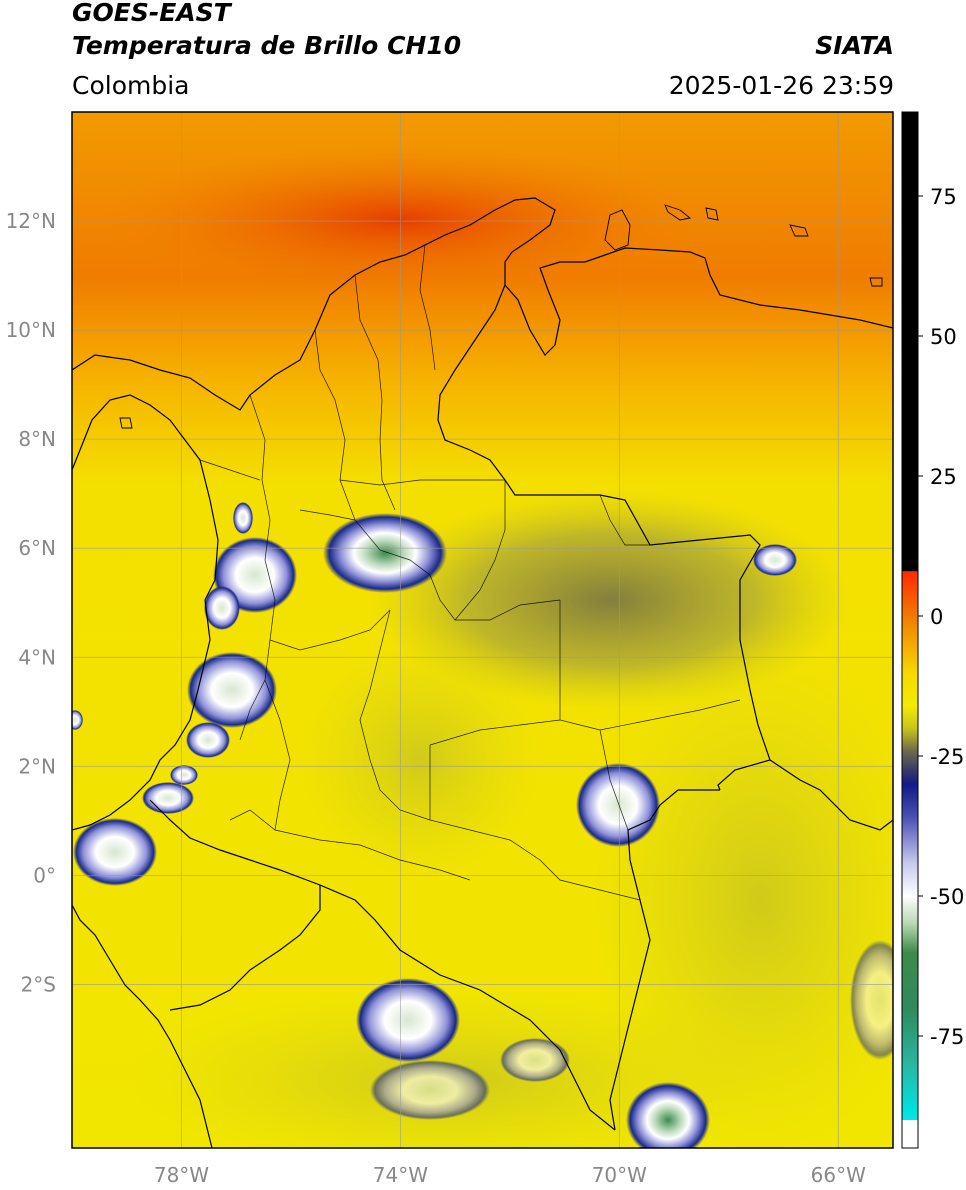 The height and width of the screenshot is (1190, 966). I want to click on colorbar-scale, so click(910, 630).